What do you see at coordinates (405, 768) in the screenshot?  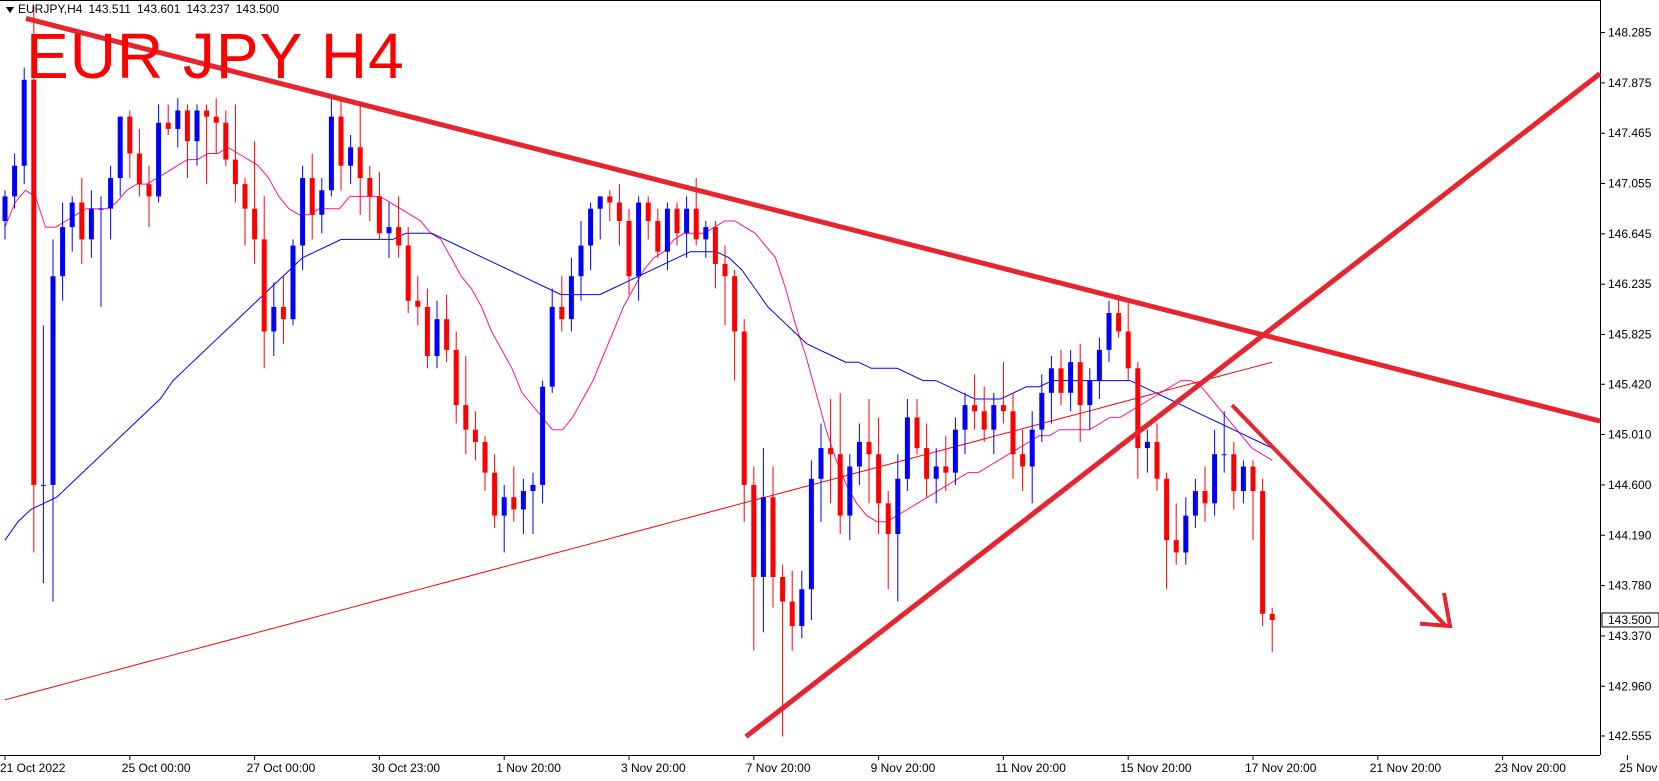 I see `x-tick-label: 30 Oct 23:00` at bounding box center [405, 768].